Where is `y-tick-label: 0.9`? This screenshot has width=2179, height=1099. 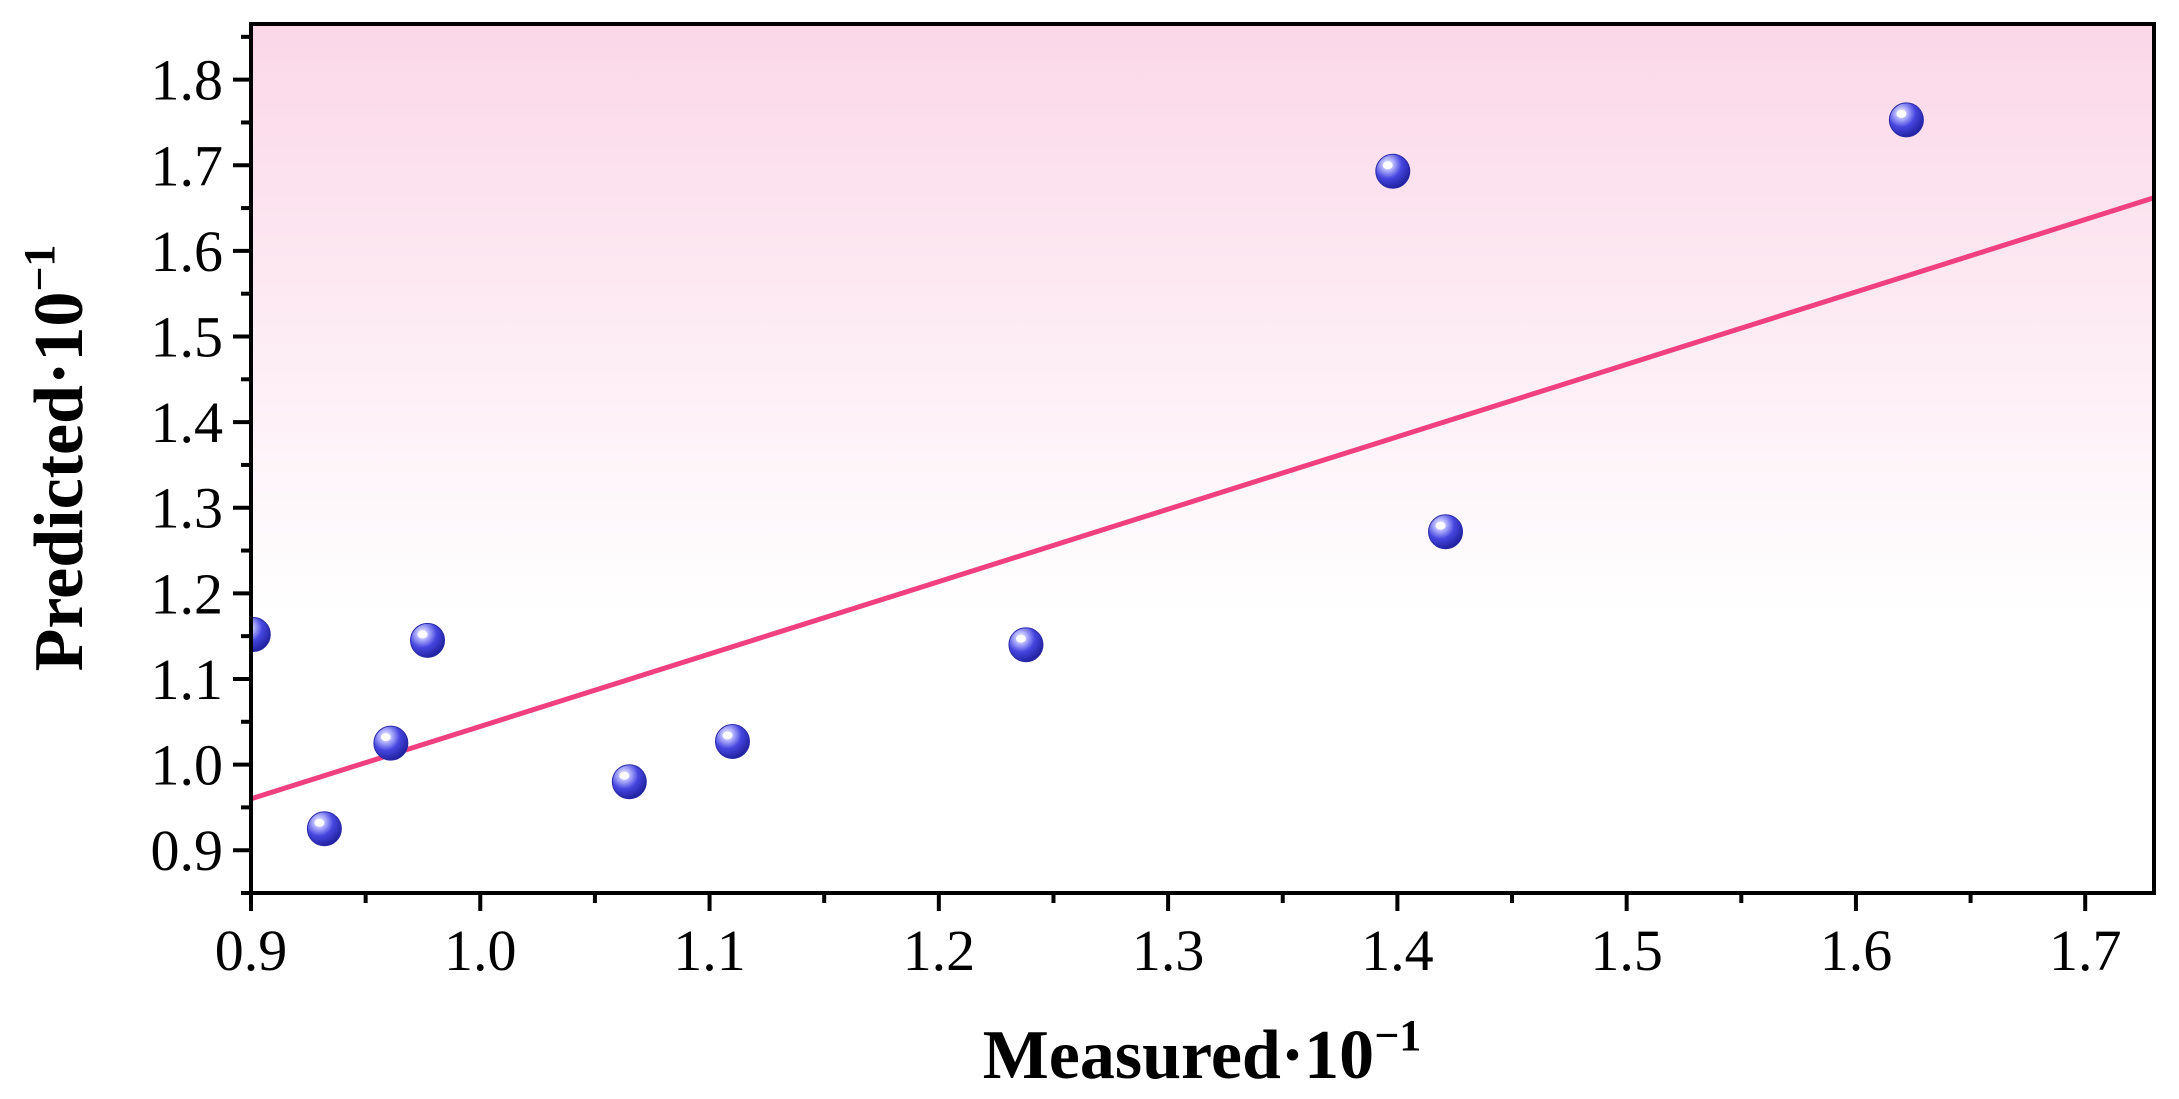 y-tick-label: 0.9 is located at coordinates (187, 850).